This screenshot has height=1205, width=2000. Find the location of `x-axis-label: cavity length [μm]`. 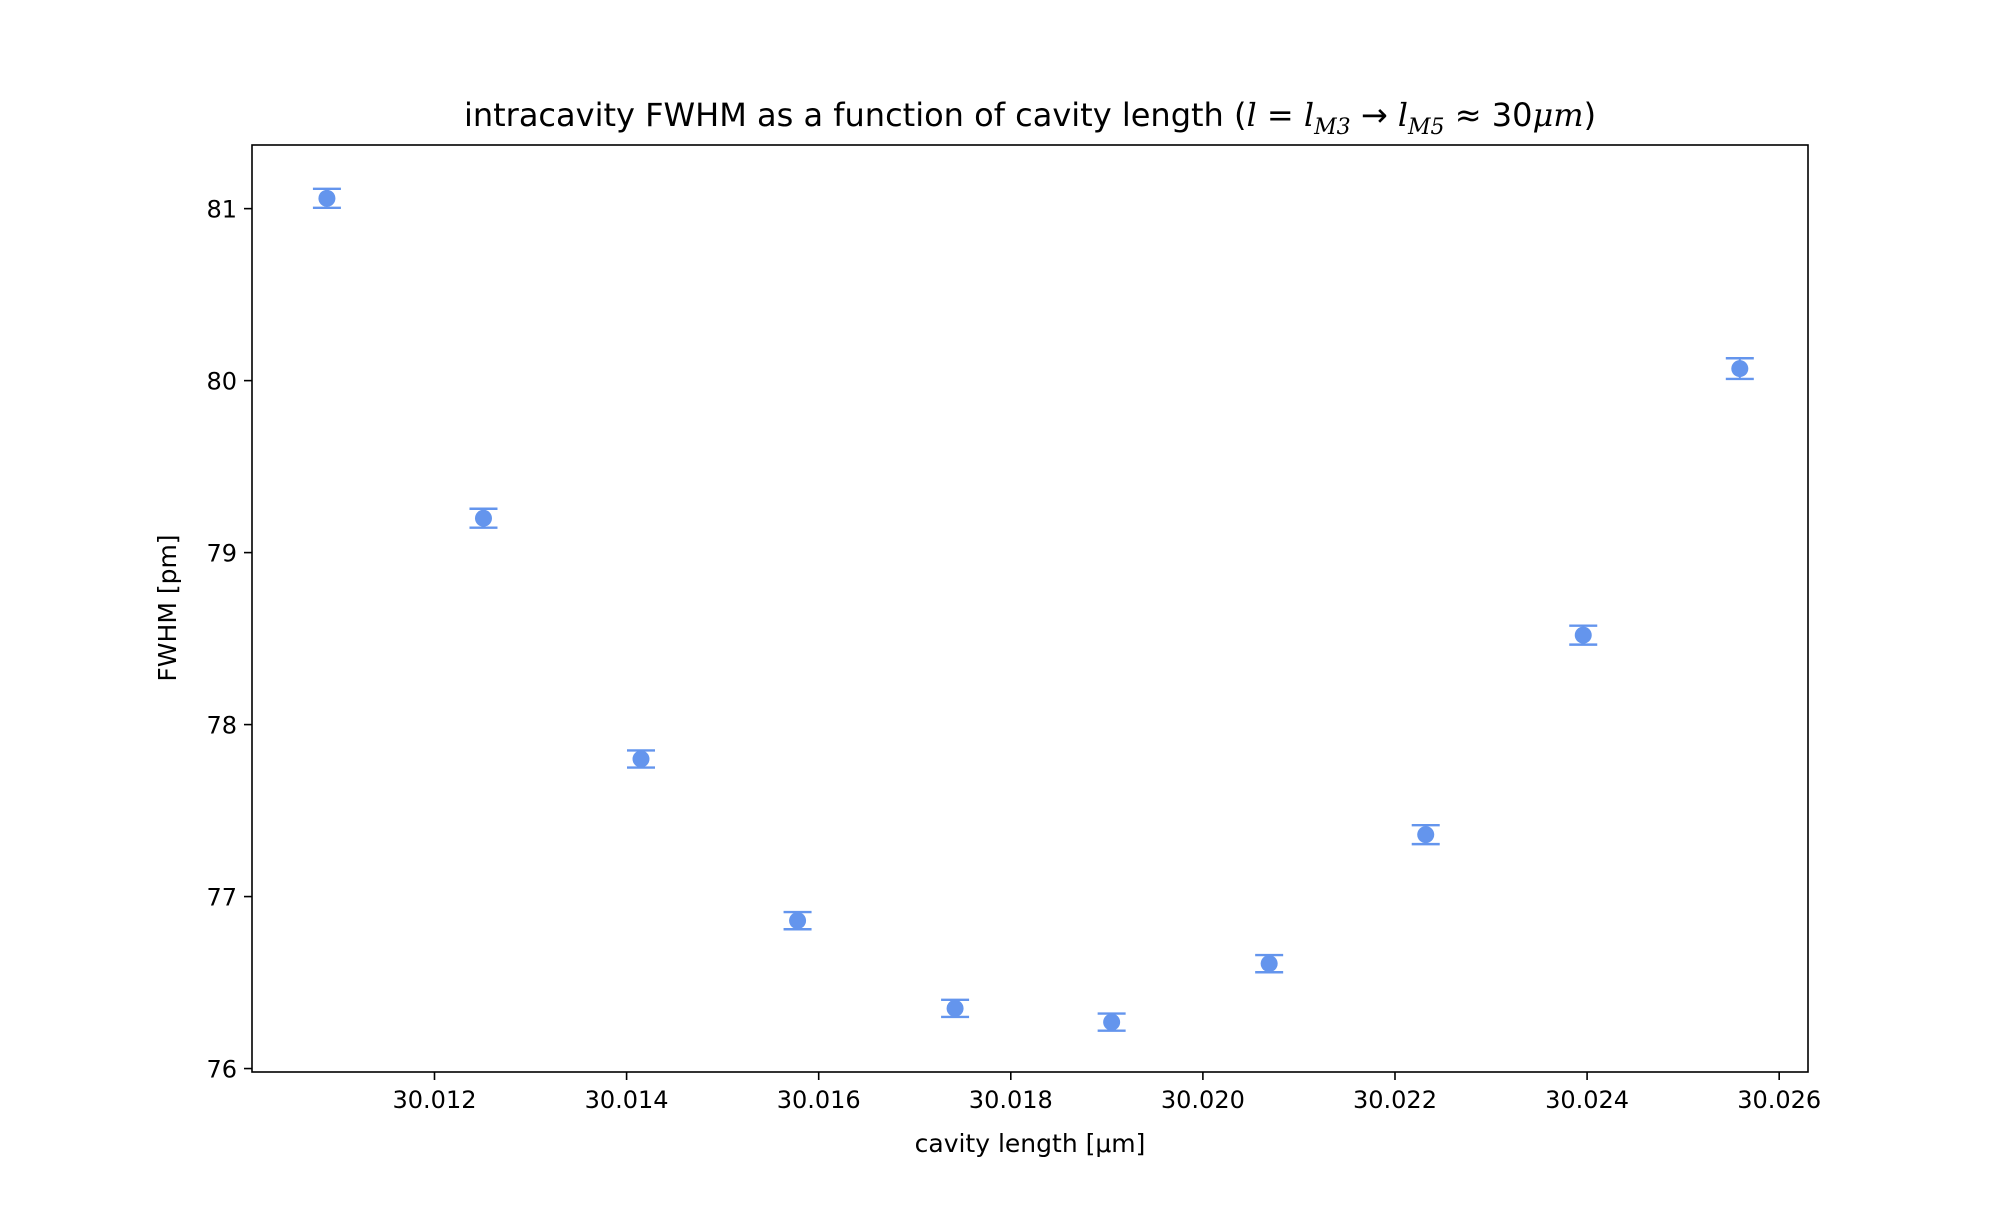

x-axis-label: cavity length [μm] is located at coordinates (1030, 1143).